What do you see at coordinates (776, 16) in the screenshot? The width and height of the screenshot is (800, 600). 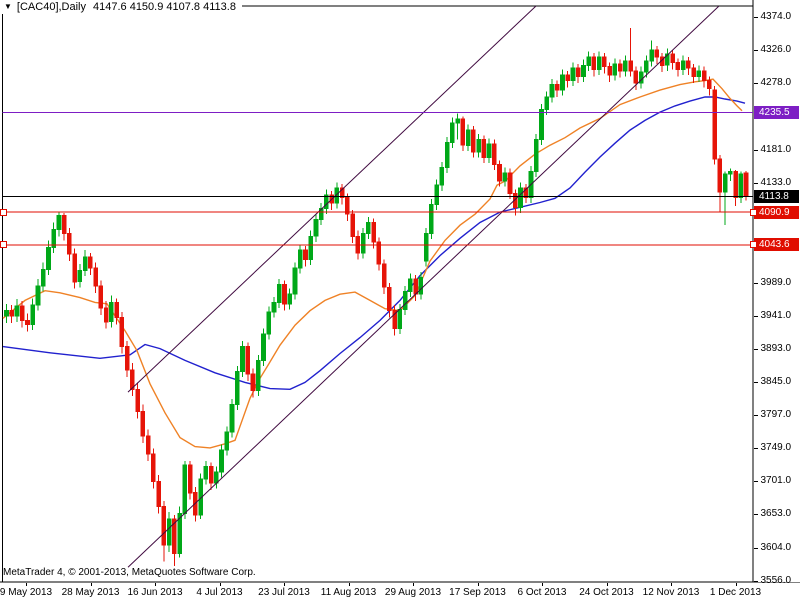 I see `price-tick-label: 4374.0` at bounding box center [776, 16].